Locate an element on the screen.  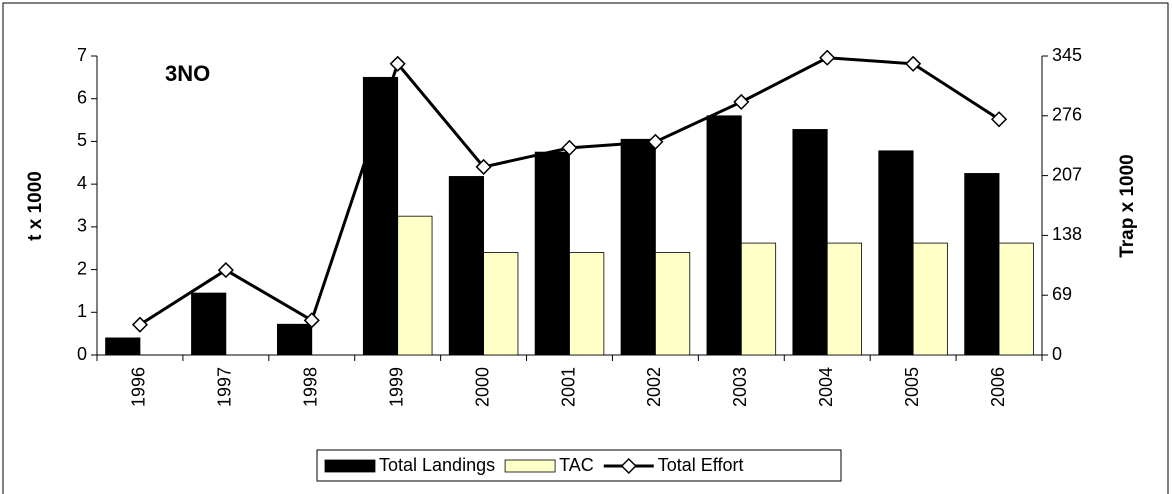
y2-tick-label: 345 is located at coordinates (1067, 55).